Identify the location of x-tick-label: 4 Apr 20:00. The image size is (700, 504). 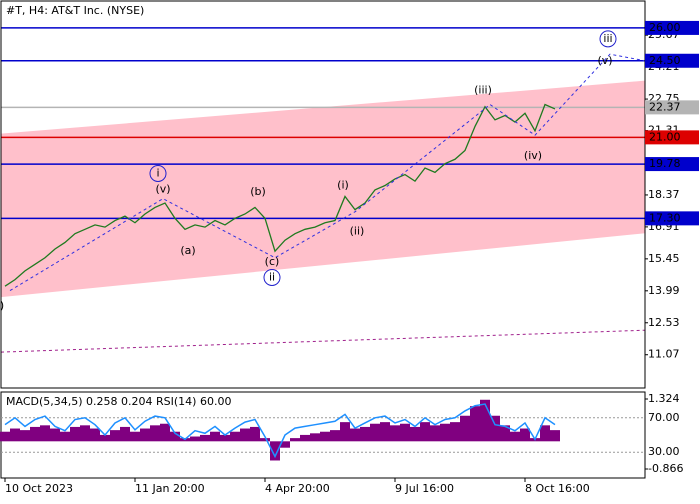
(297, 488).